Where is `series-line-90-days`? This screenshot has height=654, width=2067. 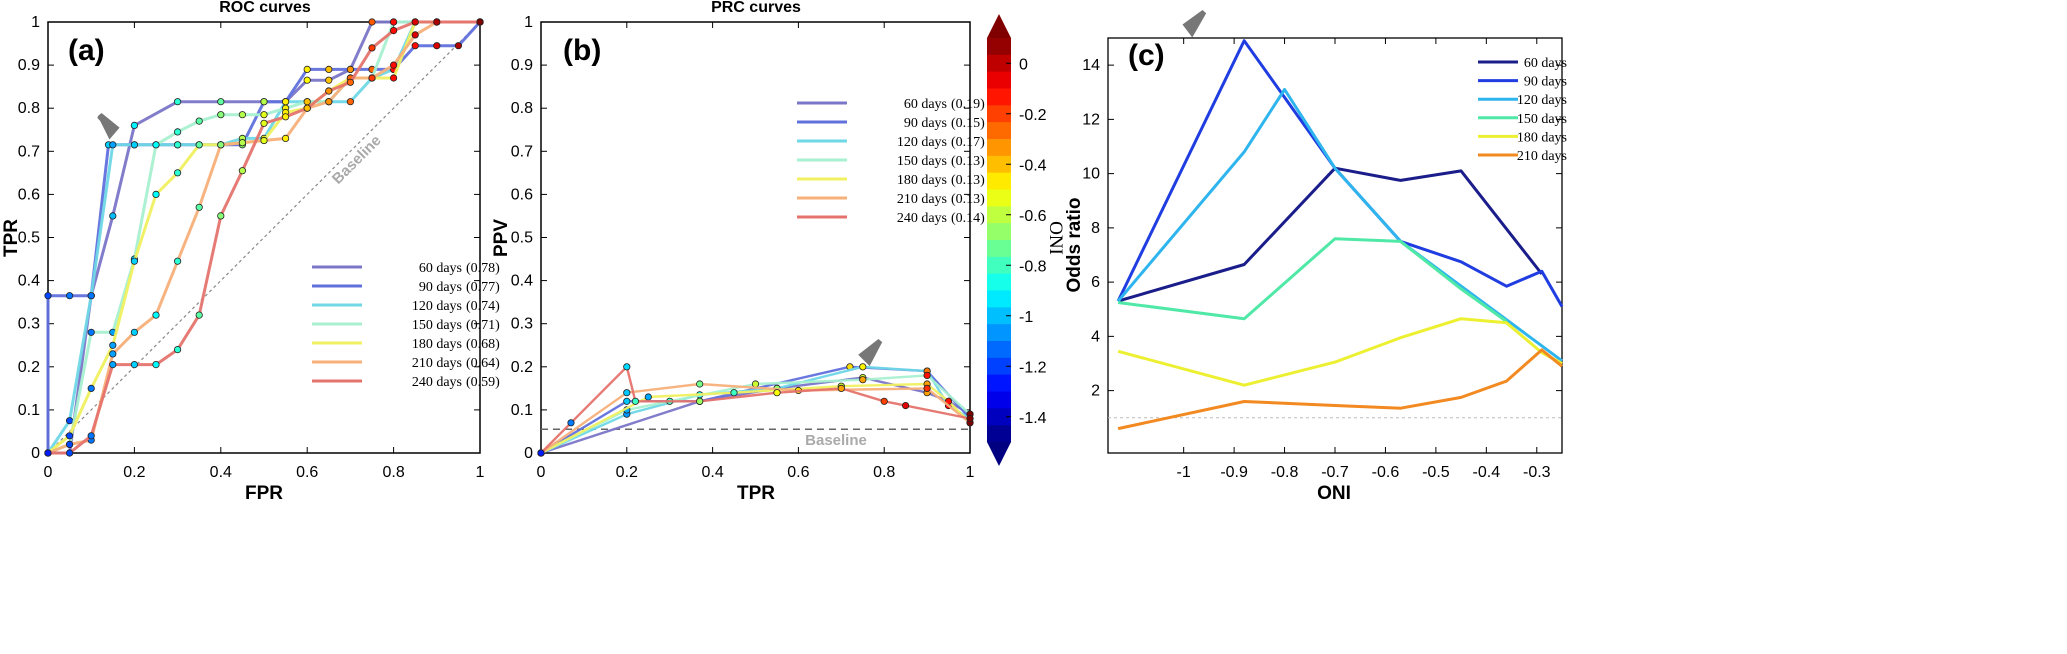
series-line-90-days is located at coordinates (755, 410).